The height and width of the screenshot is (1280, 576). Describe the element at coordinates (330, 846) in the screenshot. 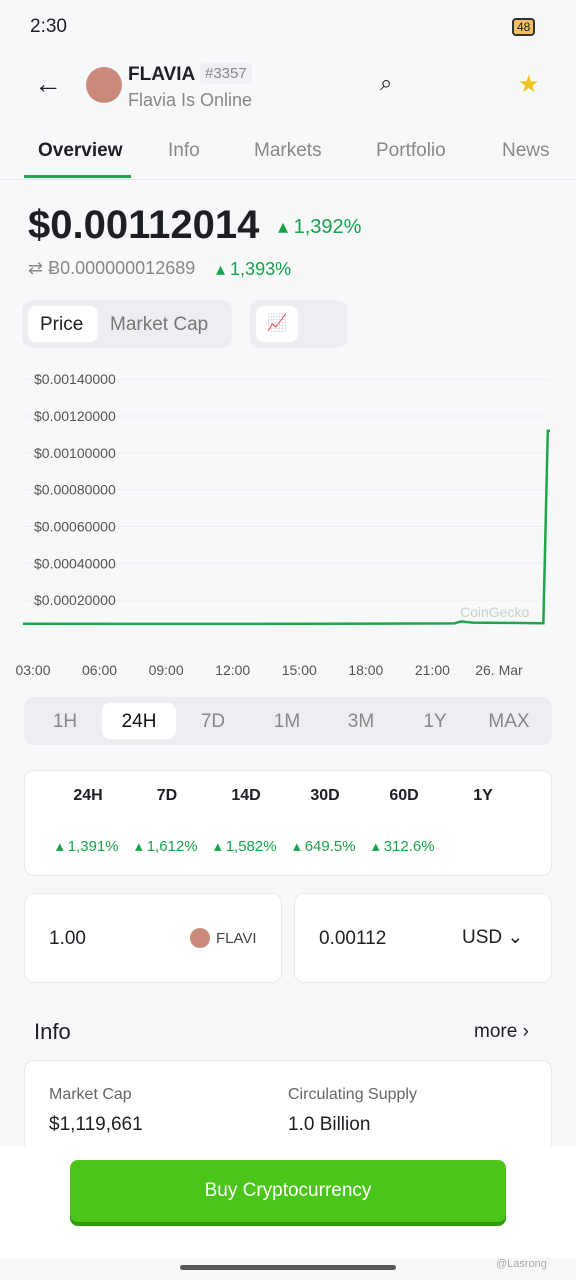

I see `change-text: 649.5%` at that location.